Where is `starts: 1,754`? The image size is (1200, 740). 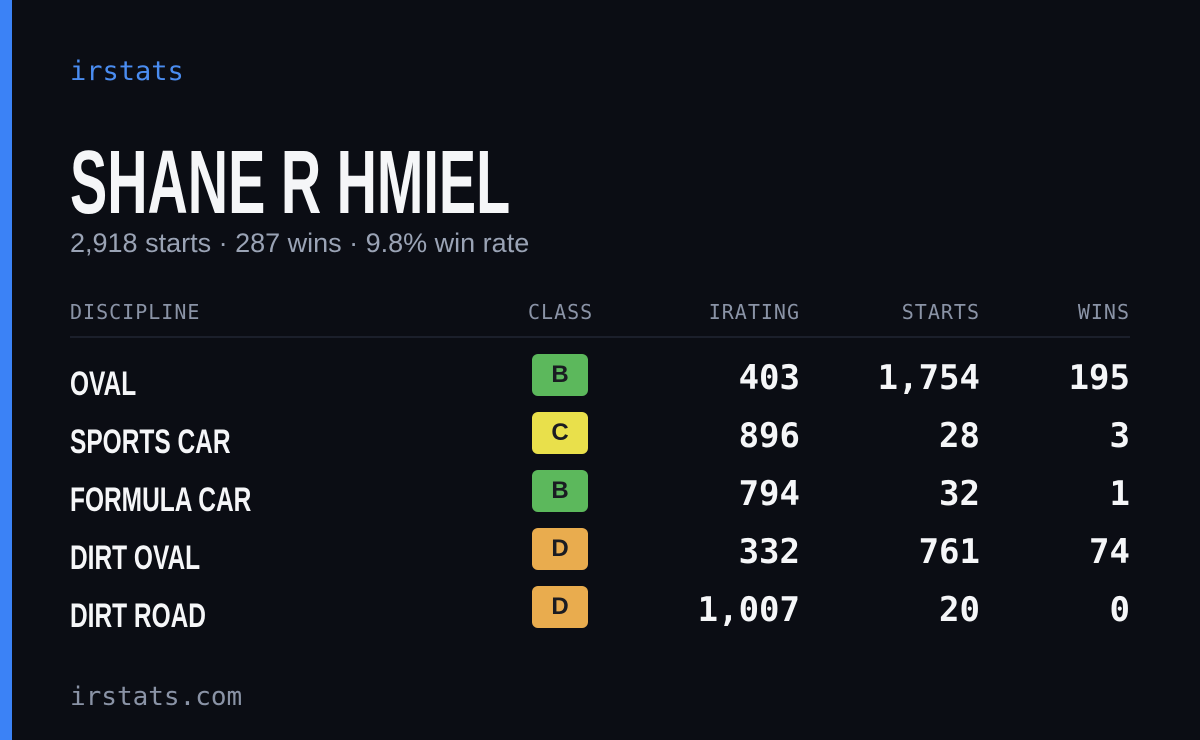 starts: 1,754 is located at coordinates (928, 378).